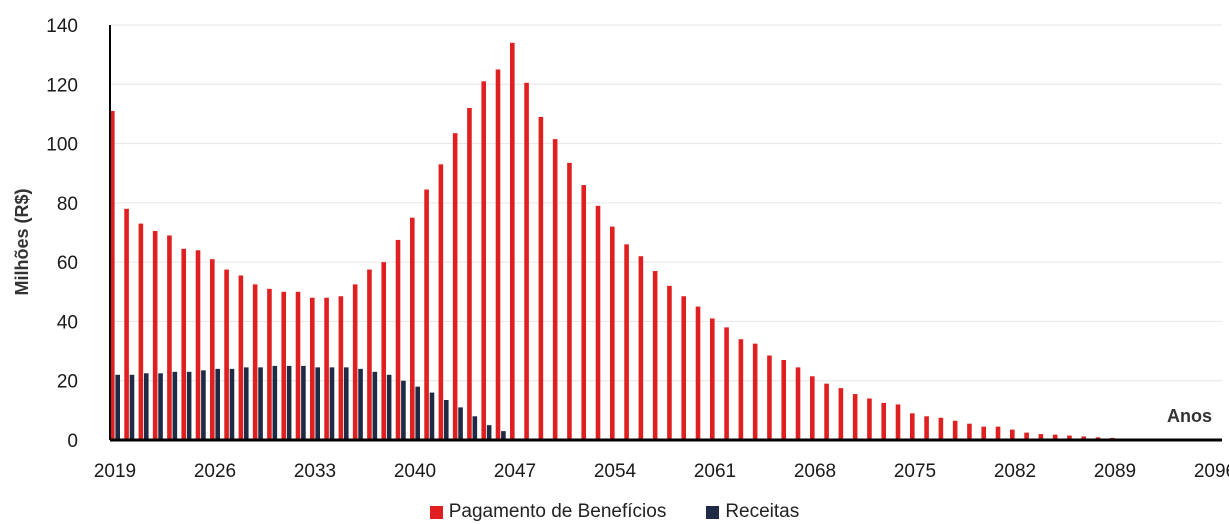 The width and height of the screenshot is (1229, 524). What do you see at coordinates (1015, 471) in the screenshot?
I see `x-tick-label: 2082` at bounding box center [1015, 471].